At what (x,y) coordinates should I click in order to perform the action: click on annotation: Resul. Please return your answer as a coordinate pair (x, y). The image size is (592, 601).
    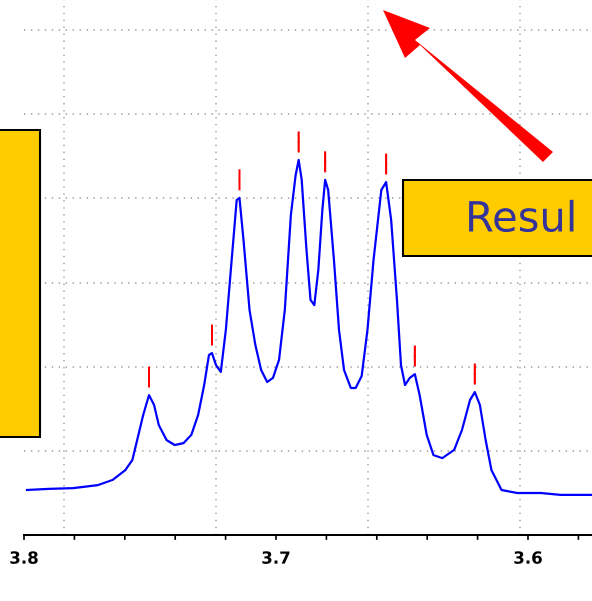
    Looking at the image, I should click on (521, 216).